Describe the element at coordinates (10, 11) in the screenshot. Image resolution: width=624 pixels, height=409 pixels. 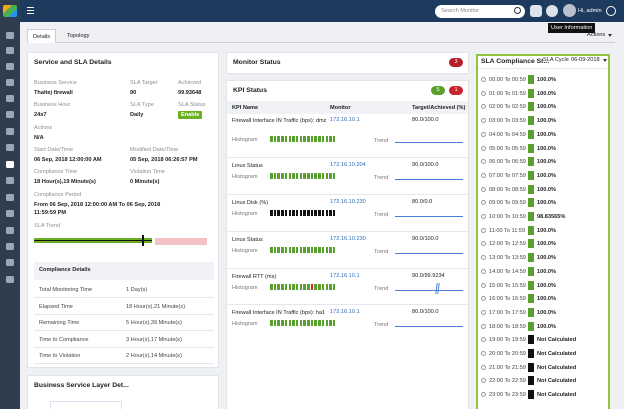
I see `logo` at that location.